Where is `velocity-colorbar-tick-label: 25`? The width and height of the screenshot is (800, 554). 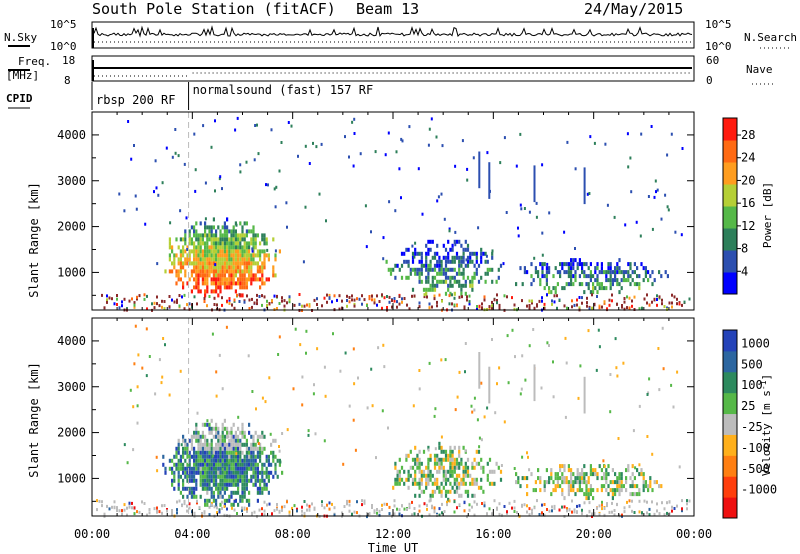 velocity-colorbar-tick-label: 25 is located at coordinates (748, 406).